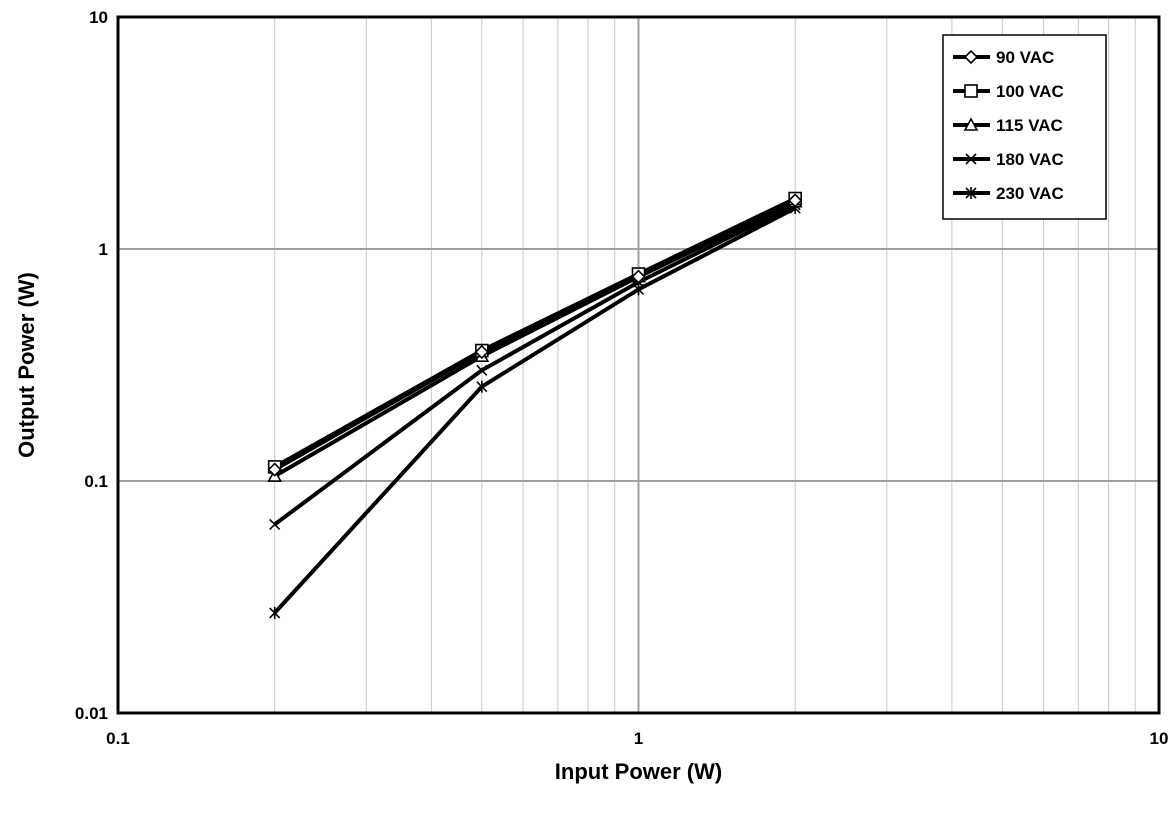 This screenshot has height=816, width=1175. I want to click on legend: 90 VAC 100 VAC 115 VAC 180 VAC 230 VAC, so click(1024, 127).